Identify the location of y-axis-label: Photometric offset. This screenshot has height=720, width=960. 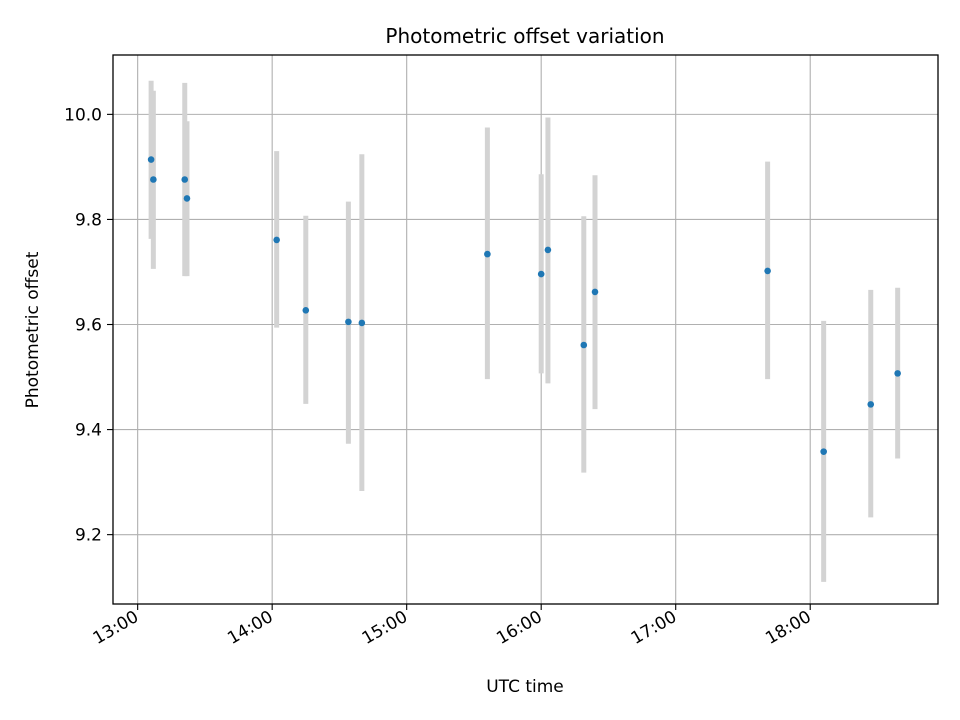
(33, 329).